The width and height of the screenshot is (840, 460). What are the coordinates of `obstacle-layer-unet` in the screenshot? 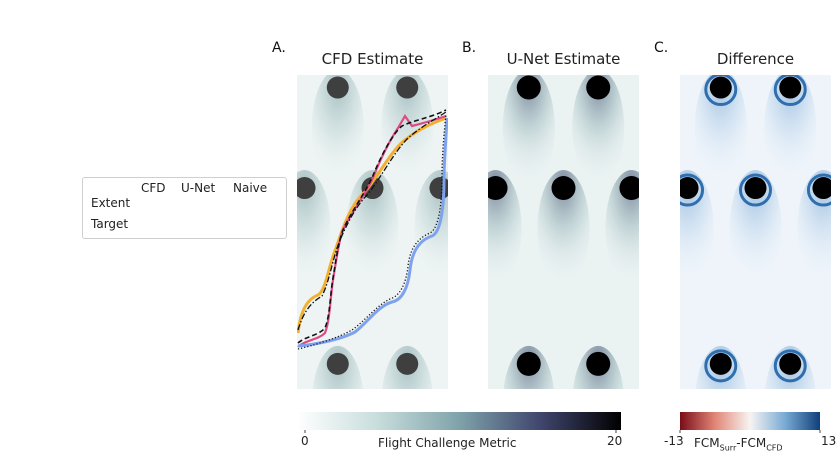 It's located at (563, 225).